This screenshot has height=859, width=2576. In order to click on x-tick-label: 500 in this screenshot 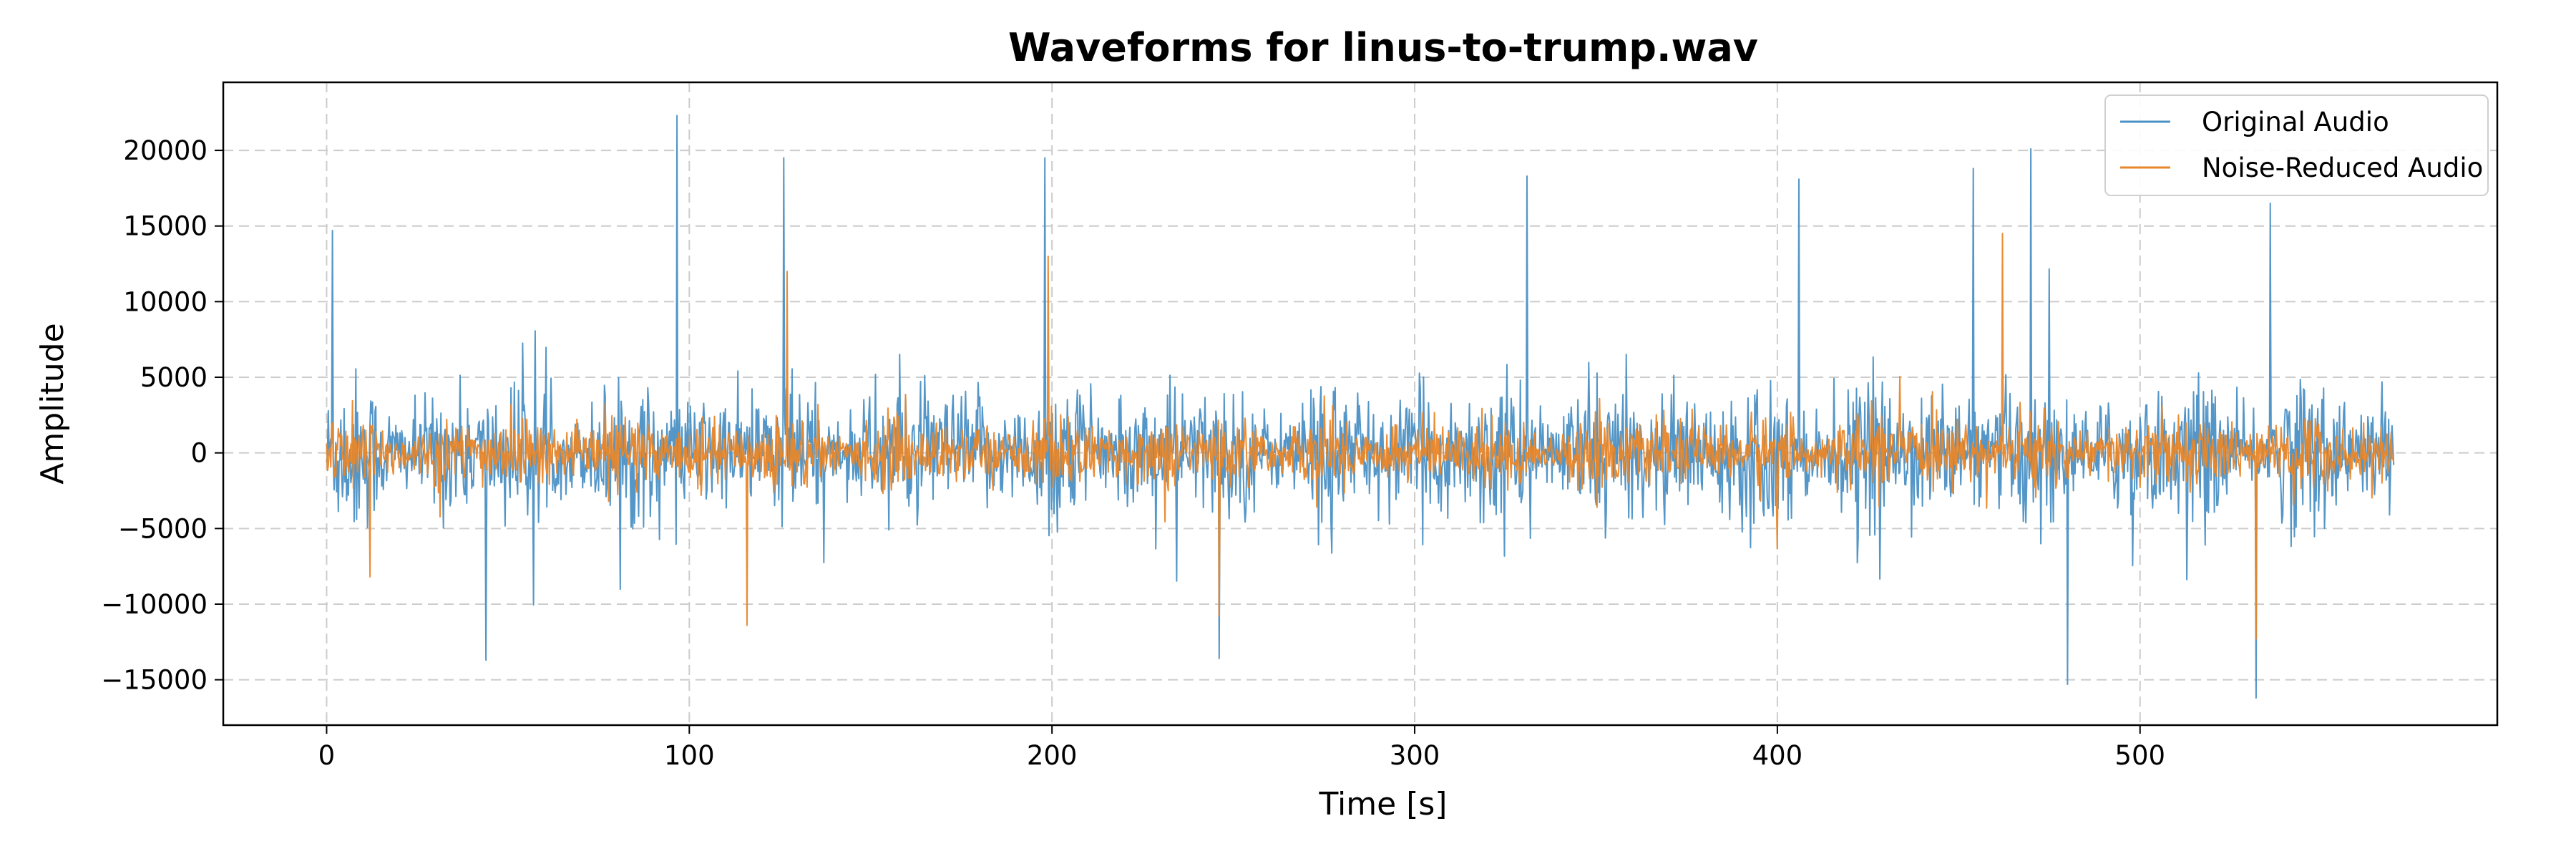, I will do `click(2139, 755)`.